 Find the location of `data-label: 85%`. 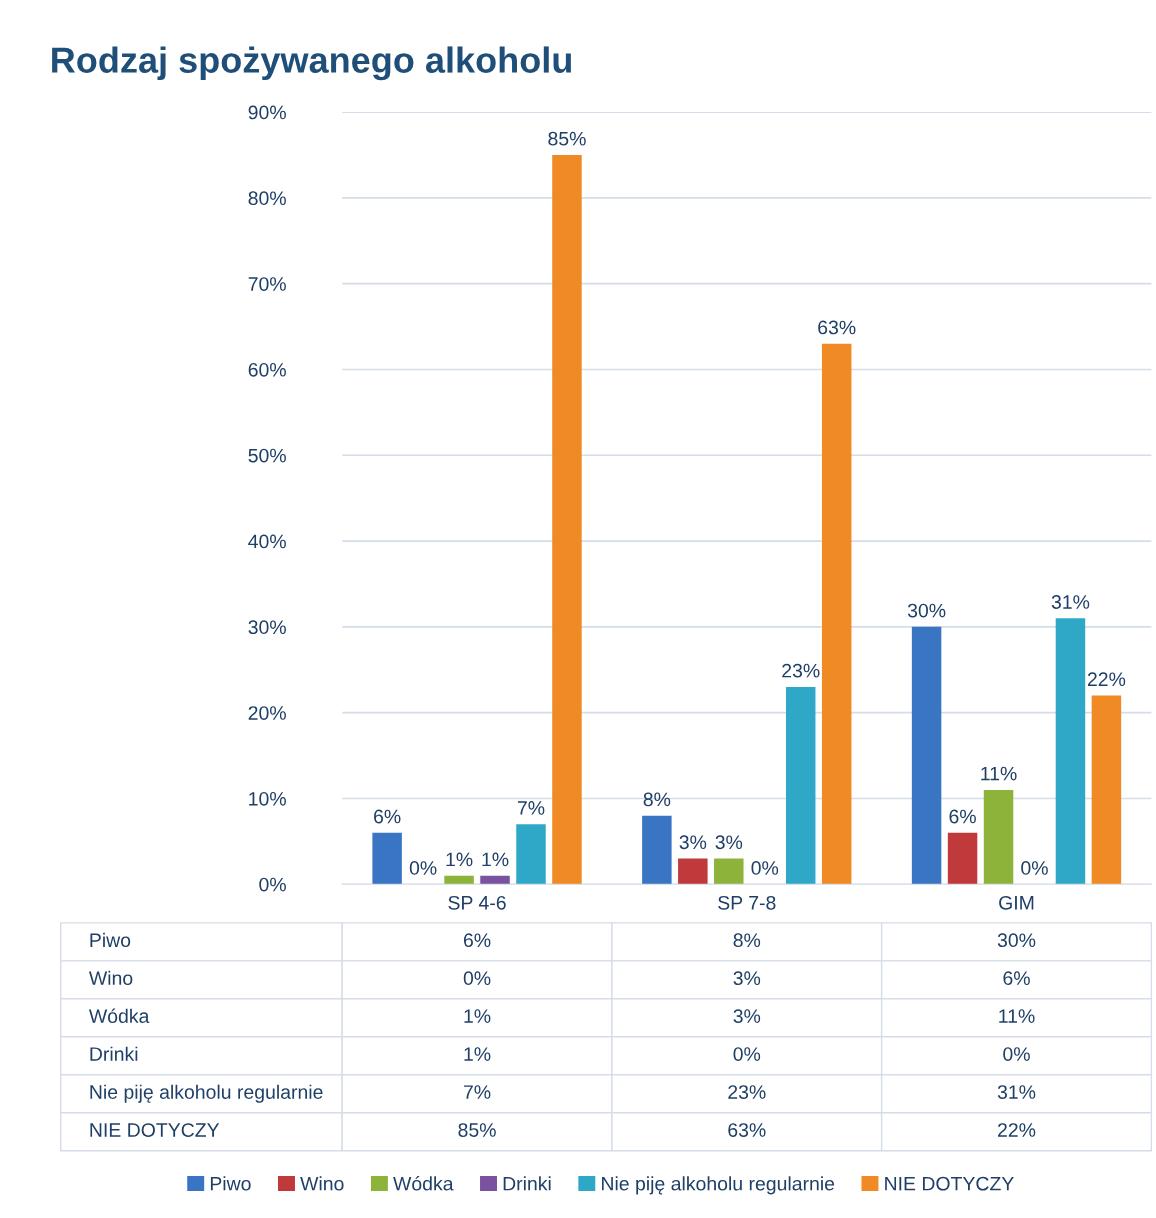

data-label: 85% is located at coordinates (477, 1130).